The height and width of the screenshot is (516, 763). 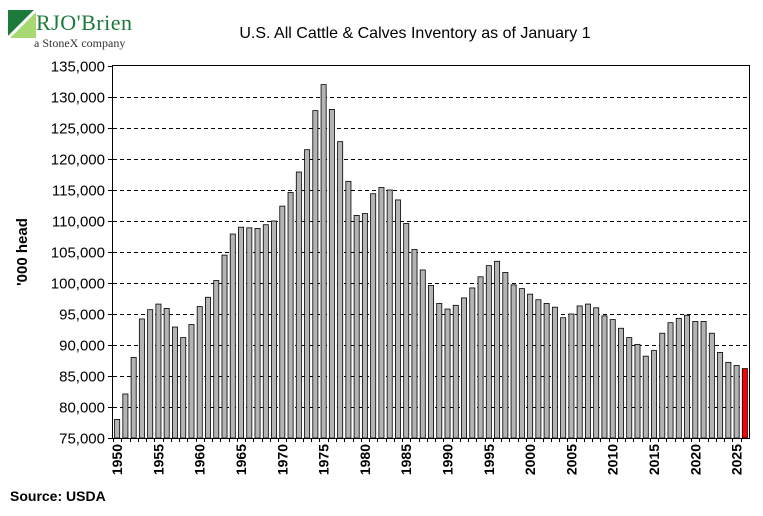 I want to click on bar-2024, so click(x=728, y=400).